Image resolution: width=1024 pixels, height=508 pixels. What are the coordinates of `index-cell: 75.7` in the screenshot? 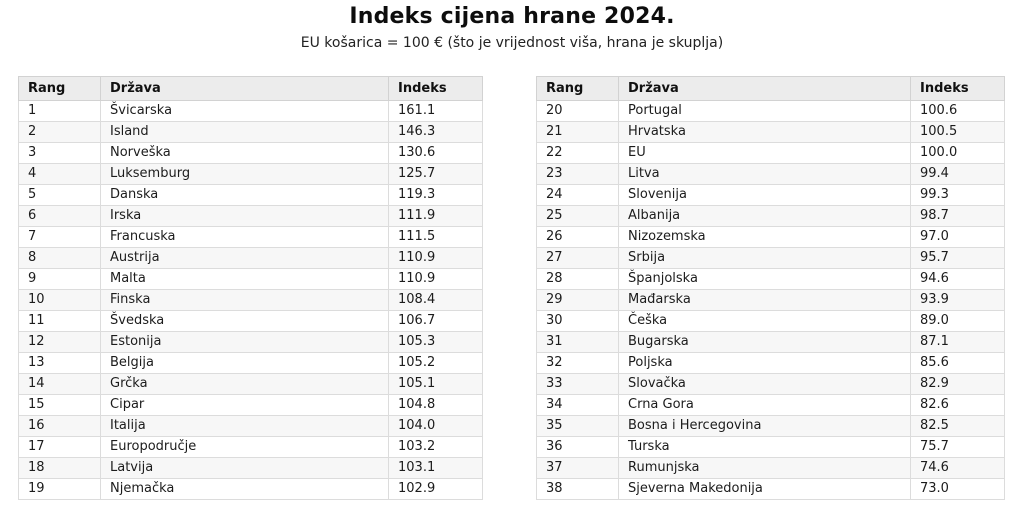 It's located at (957, 447).